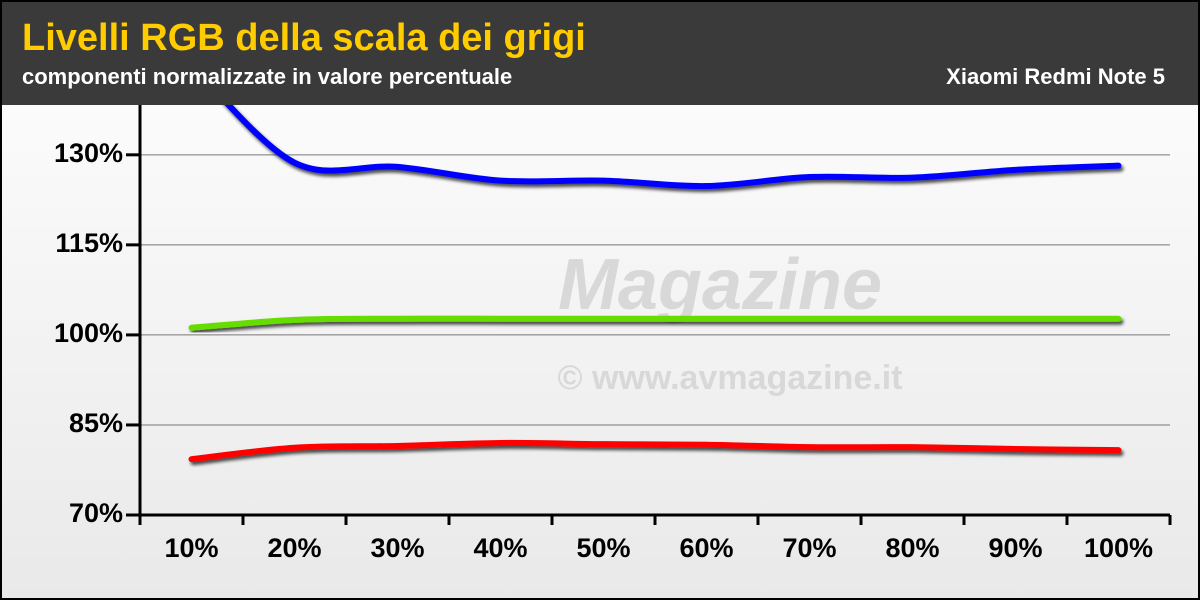  What do you see at coordinates (96, 423) in the screenshot?
I see `y-tick-label: 85%` at bounding box center [96, 423].